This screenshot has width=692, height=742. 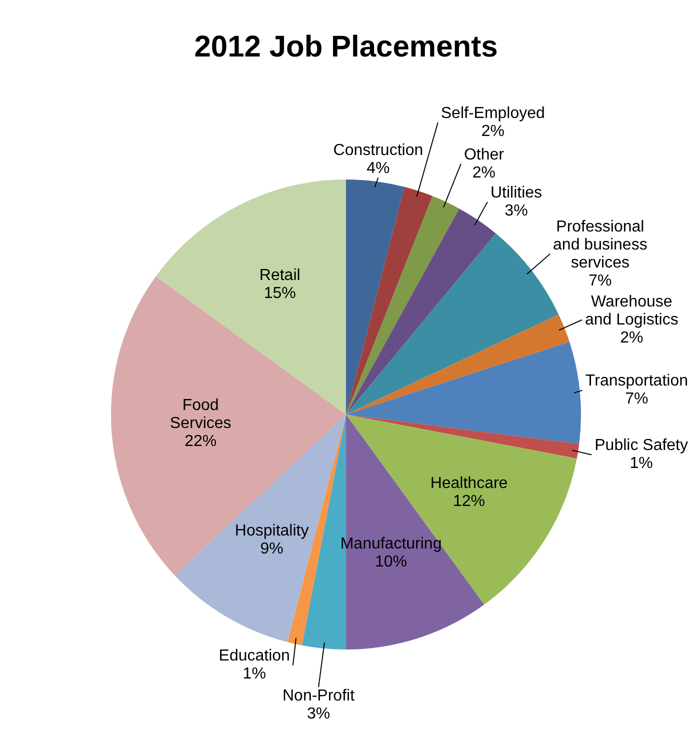 What do you see at coordinates (201, 414) in the screenshot?
I see `slice-label: Food Services` at bounding box center [201, 414].